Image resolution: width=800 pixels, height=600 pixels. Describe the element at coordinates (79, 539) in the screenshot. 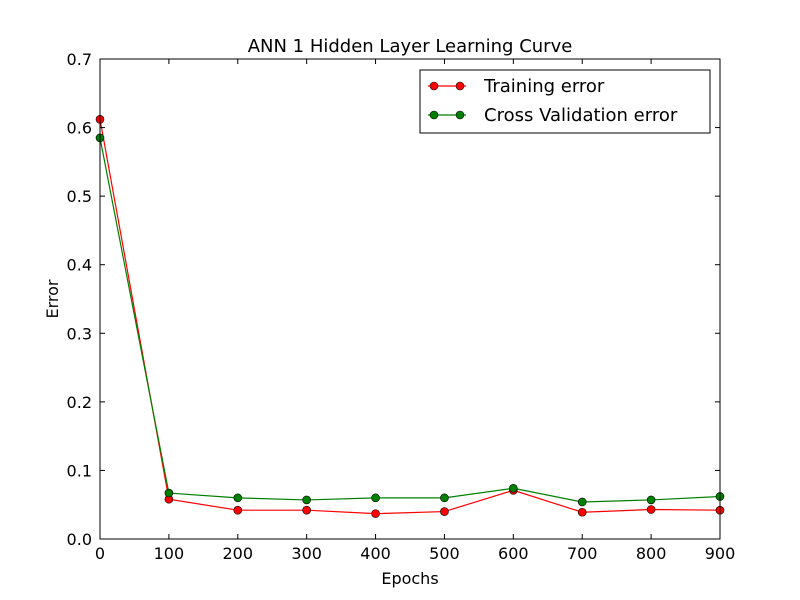

I see `y-tick-label: 0.0` at that location.